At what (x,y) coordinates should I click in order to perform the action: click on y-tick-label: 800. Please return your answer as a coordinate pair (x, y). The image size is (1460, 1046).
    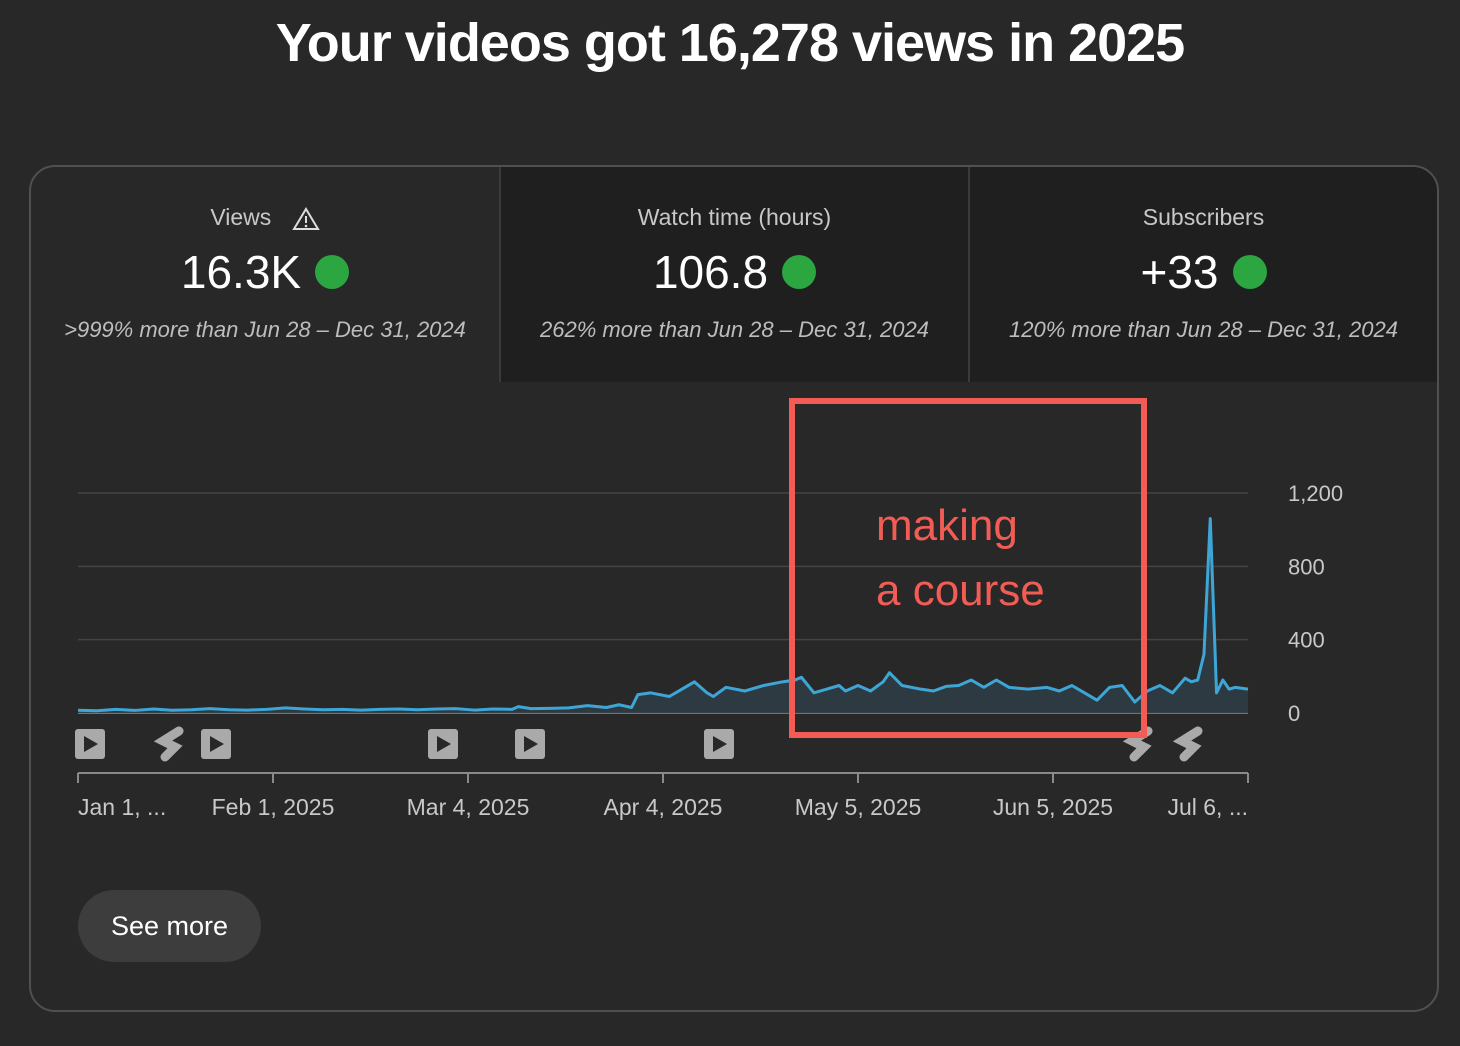
    Looking at the image, I should click on (1306, 566).